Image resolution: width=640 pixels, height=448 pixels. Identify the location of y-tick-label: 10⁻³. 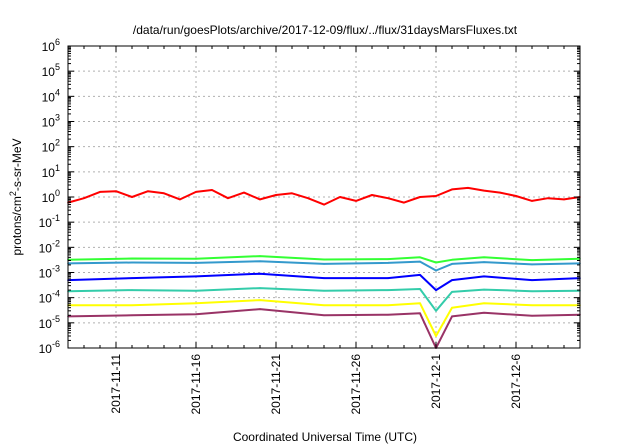
(49, 272).